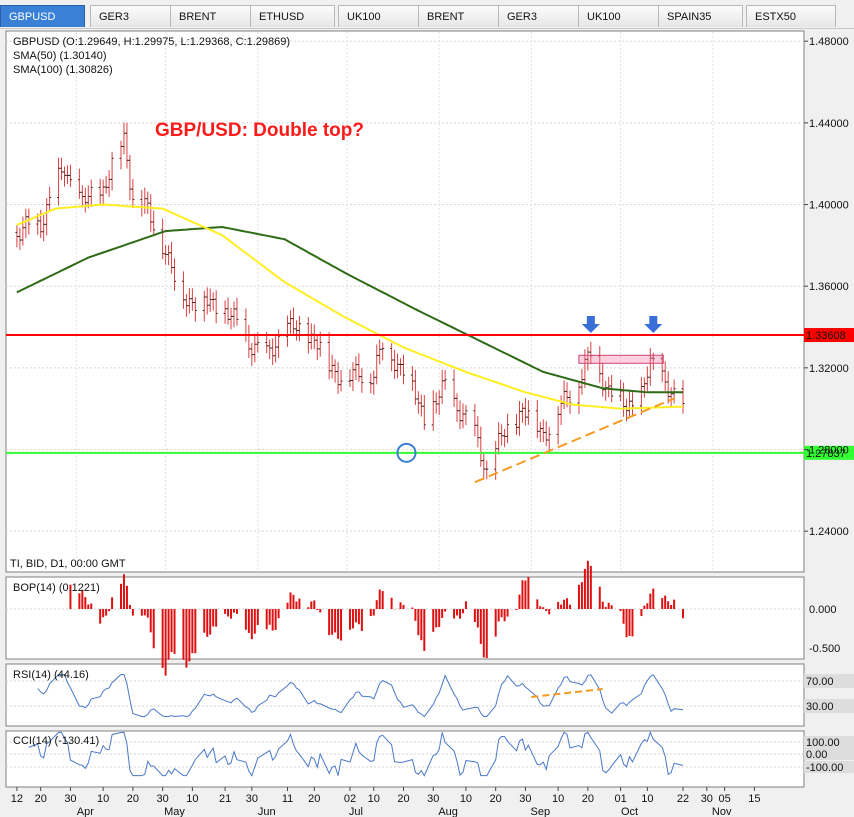 The width and height of the screenshot is (854, 817). Describe the element at coordinates (51, 675) in the screenshot. I see `rsi-label: RSI(14) (44.16)` at that location.